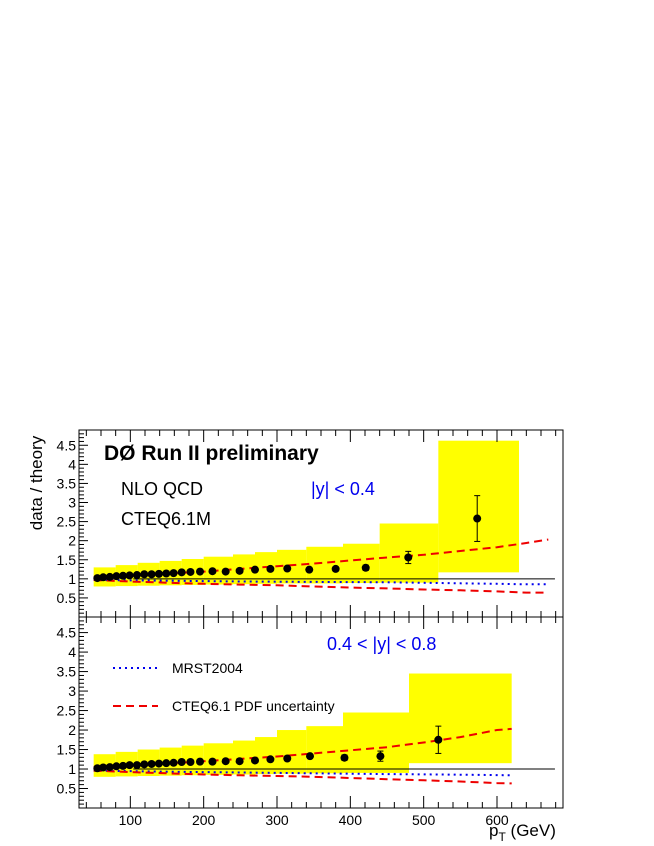  What do you see at coordinates (131, 820) in the screenshot?
I see `x-tick-label: 100` at bounding box center [131, 820].